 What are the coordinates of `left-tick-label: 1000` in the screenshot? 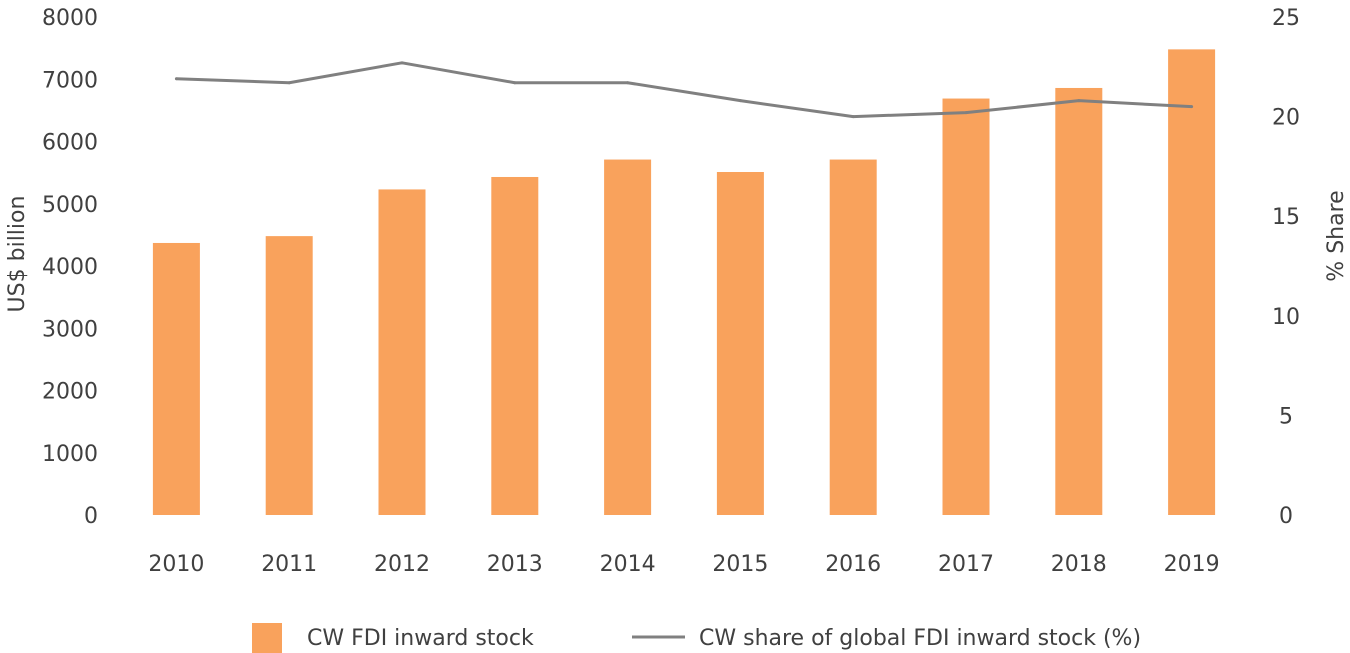 It's located at (70, 454).